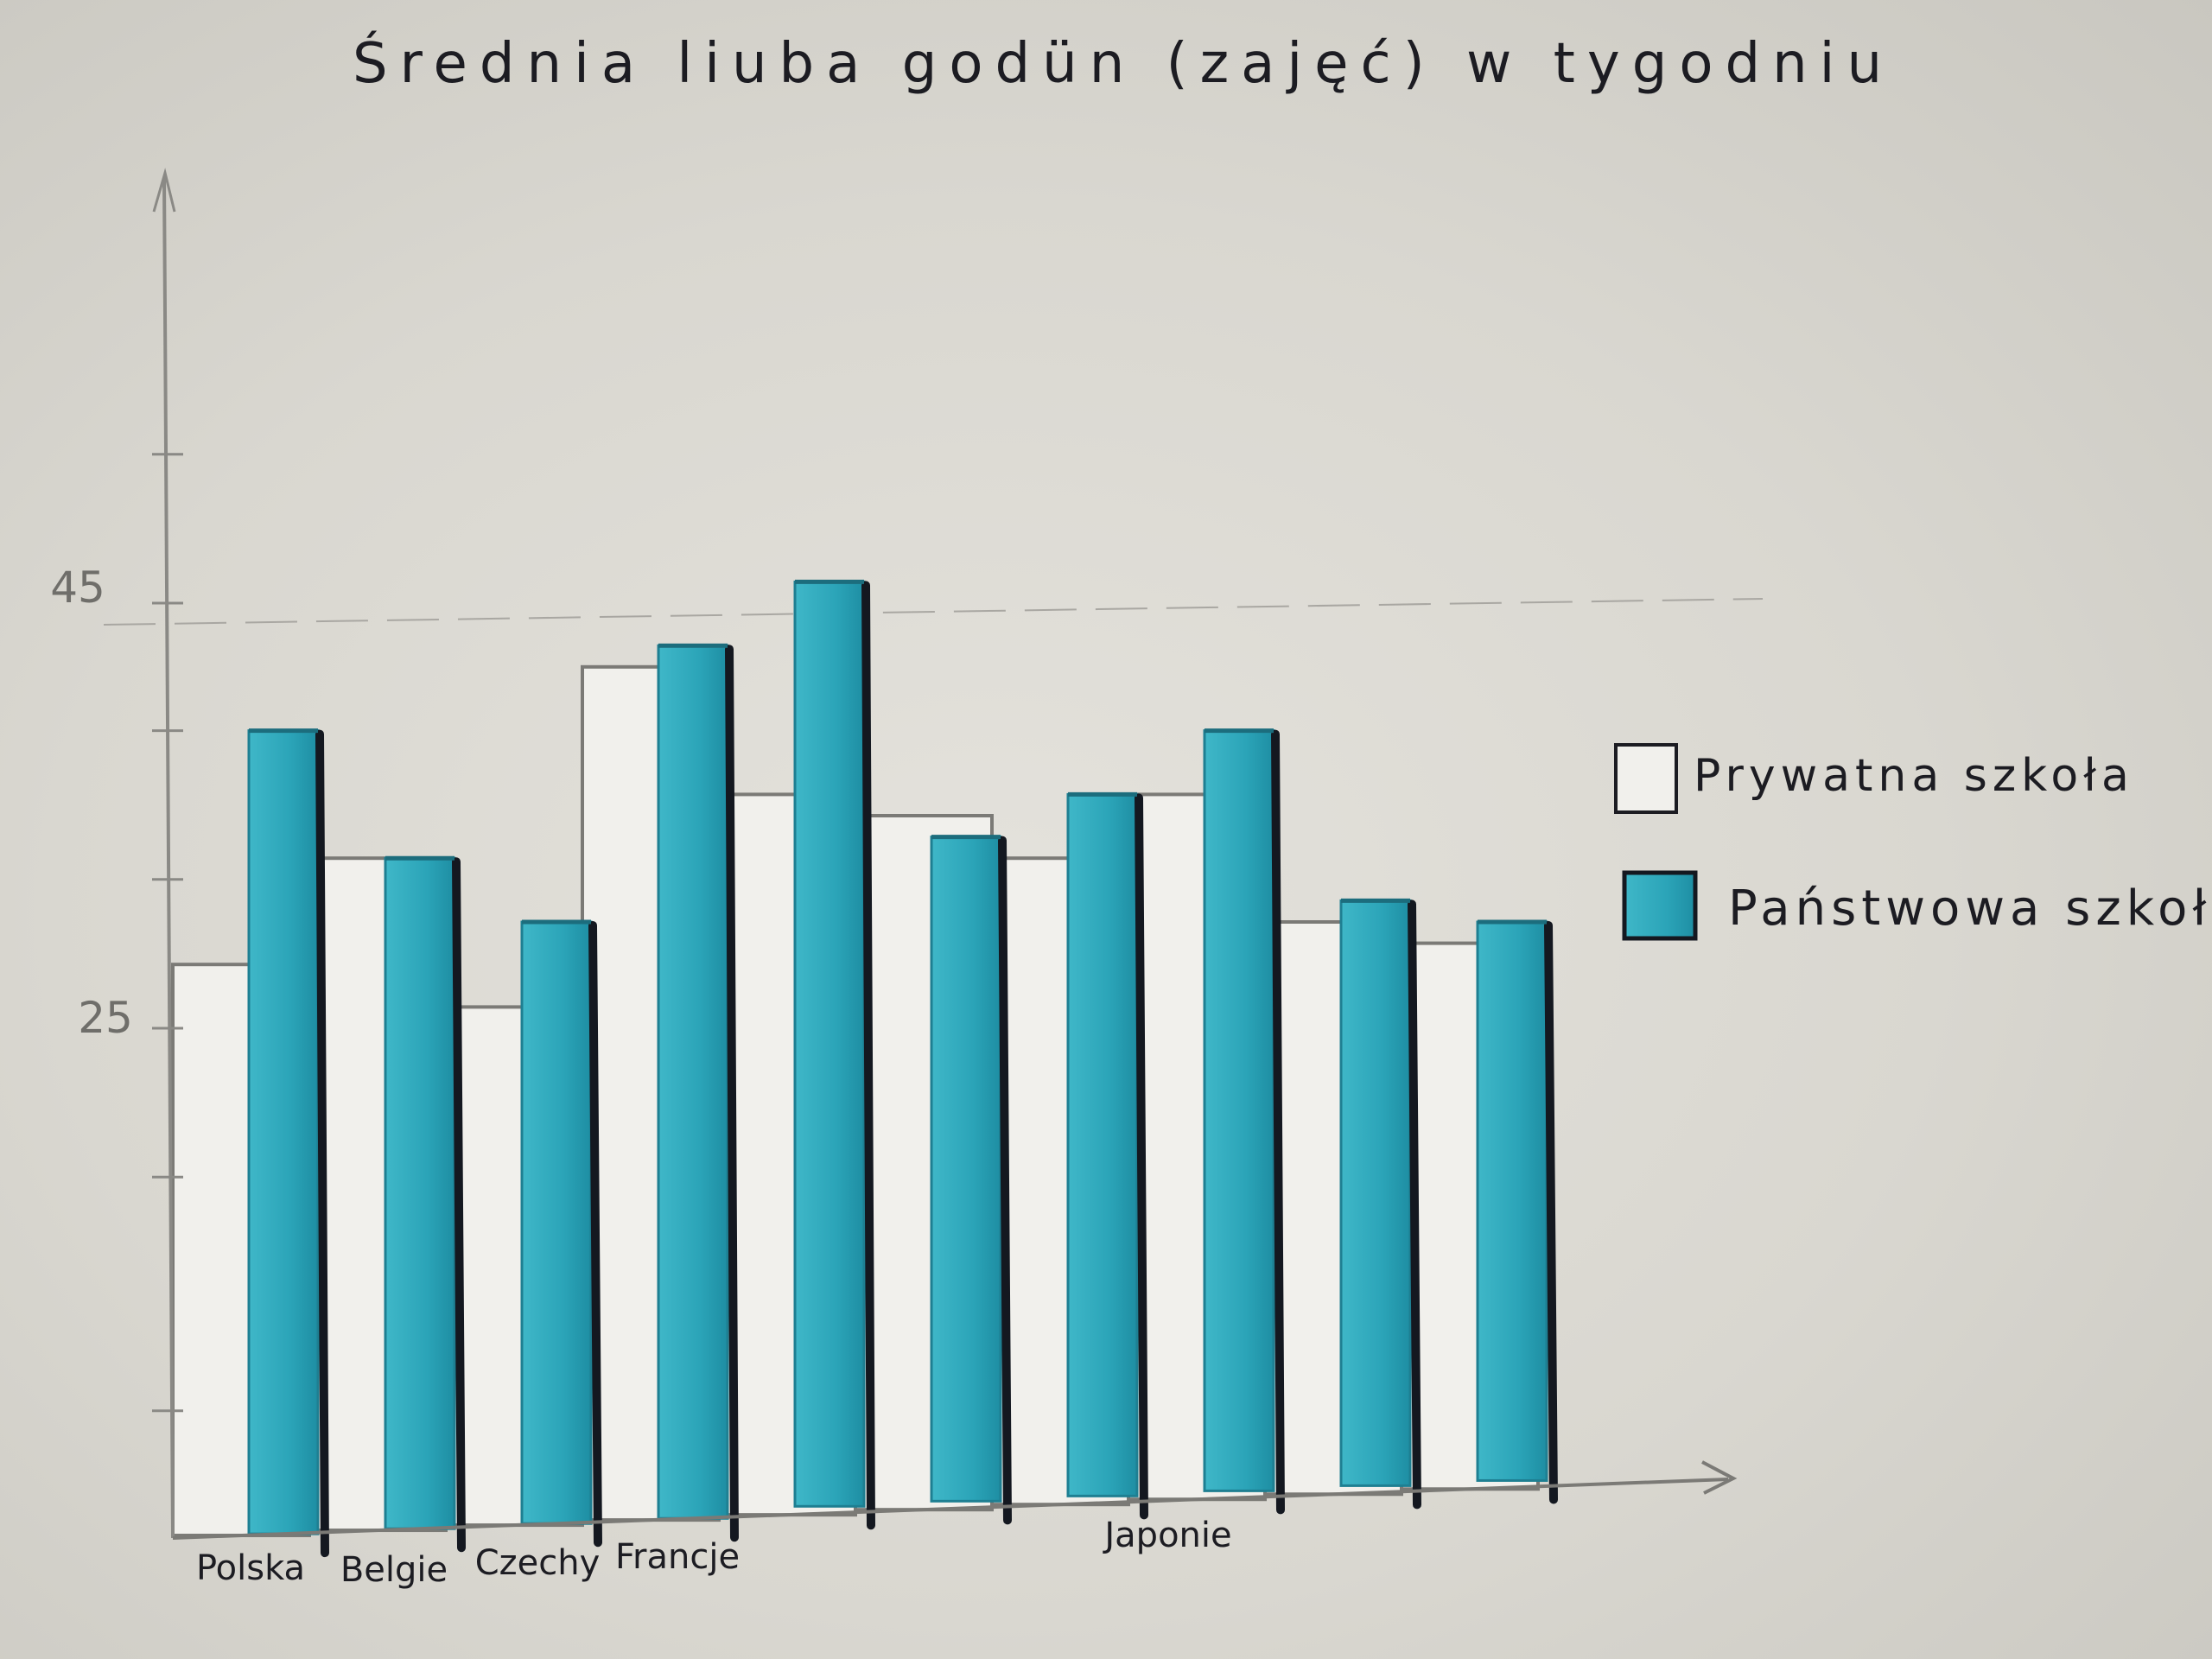 This screenshot has height=1659, width=2212. Describe the element at coordinates (1166, 1535) in the screenshot. I see `x-tick-label-japonia: Japonie` at that location.